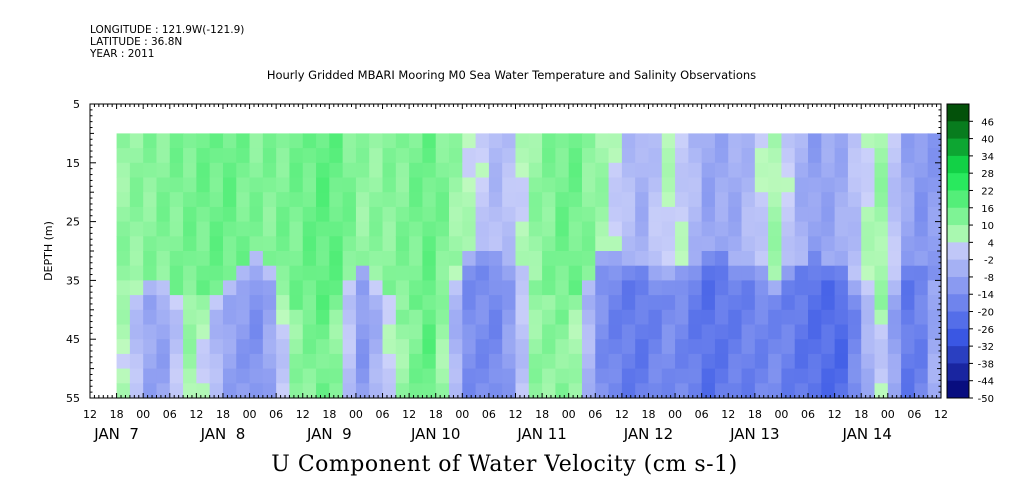 This screenshot has height=504, width=1009. What do you see at coordinates (914, 414) in the screenshot?
I see `x-hour-label: 06` at bounding box center [914, 414].